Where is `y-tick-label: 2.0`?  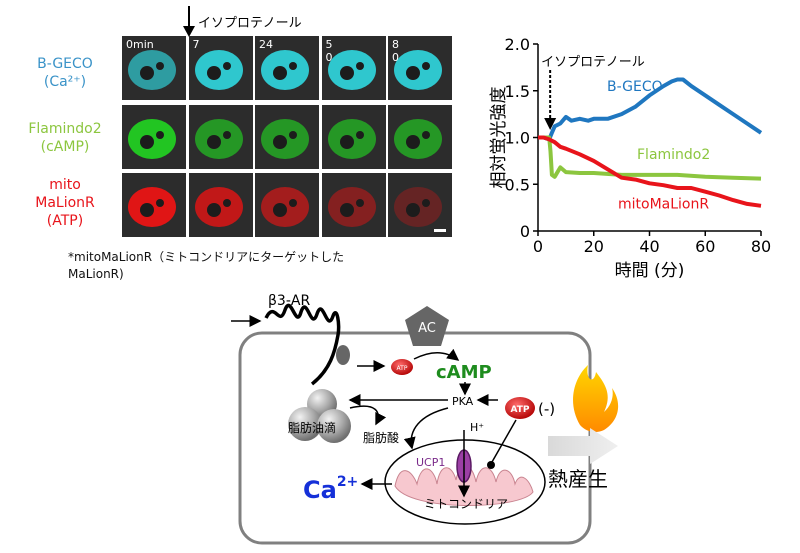
y-tick-label: 2.0 is located at coordinates (517, 44).